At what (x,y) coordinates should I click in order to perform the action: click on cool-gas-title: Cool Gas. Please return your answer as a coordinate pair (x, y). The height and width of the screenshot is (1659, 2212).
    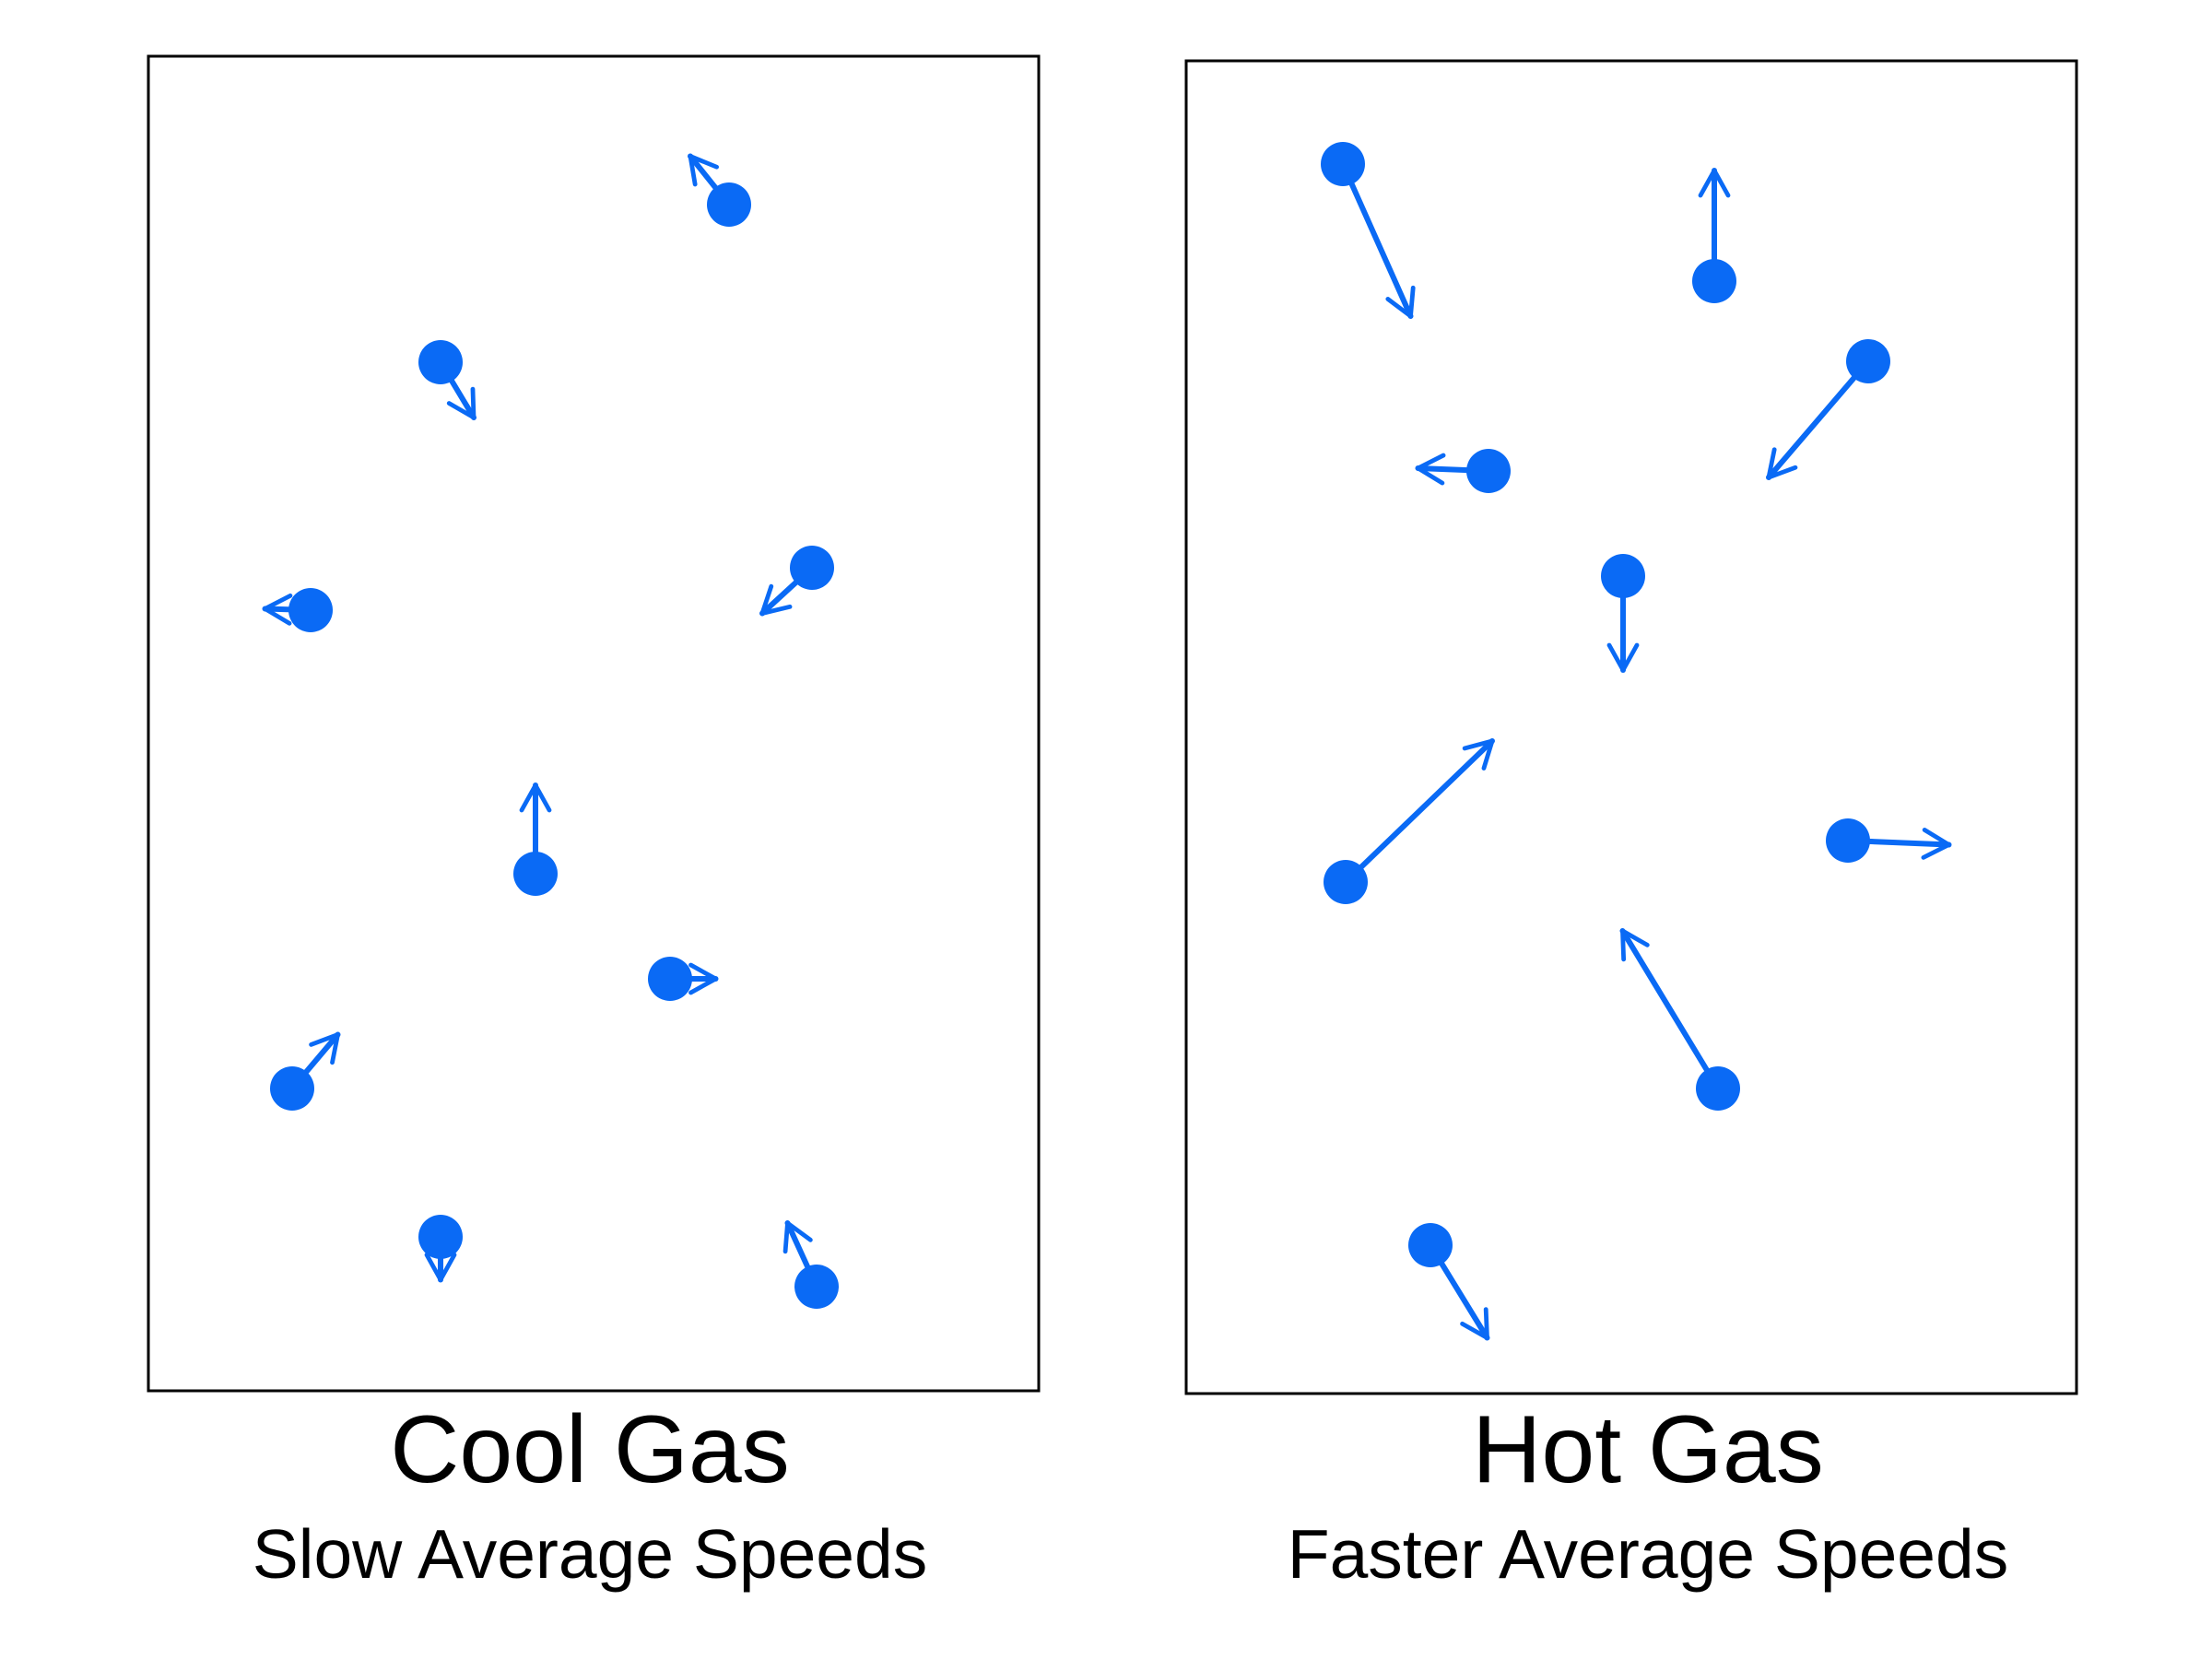
    Looking at the image, I should click on (590, 1449).